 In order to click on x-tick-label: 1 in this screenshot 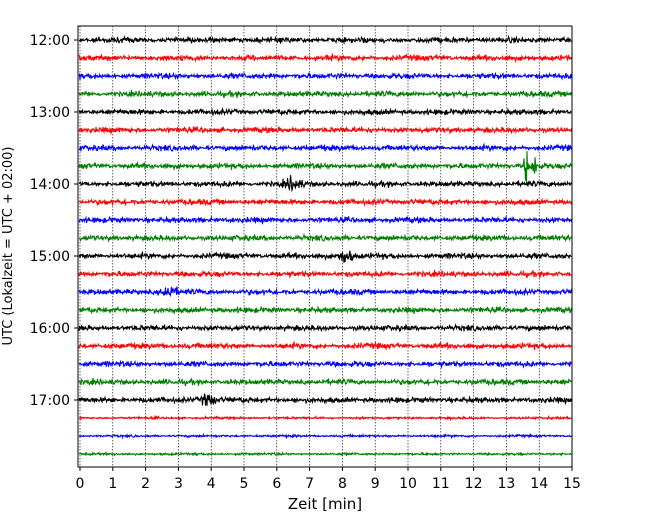, I will do `click(112, 484)`.